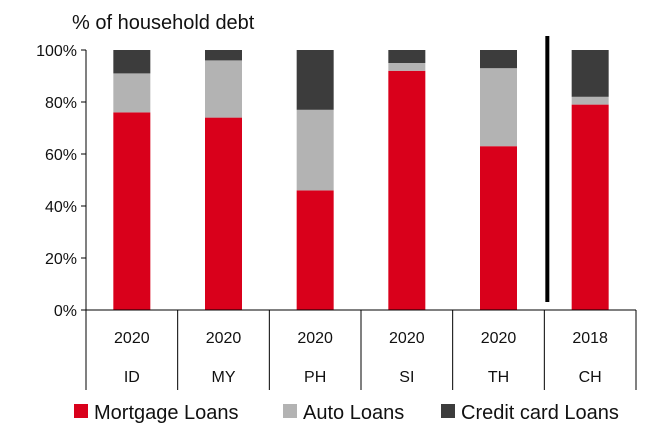 This screenshot has width=653, height=444. What do you see at coordinates (163, 23) in the screenshot?
I see `chart-title: % of household debt` at bounding box center [163, 23].